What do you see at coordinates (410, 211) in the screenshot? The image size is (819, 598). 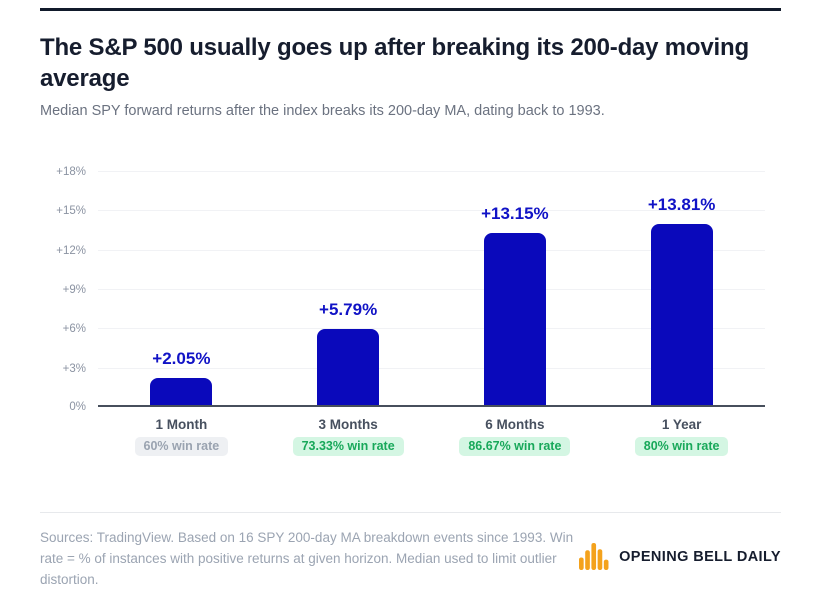 I see `gridline: +15%` at bounding box center [410, 211].